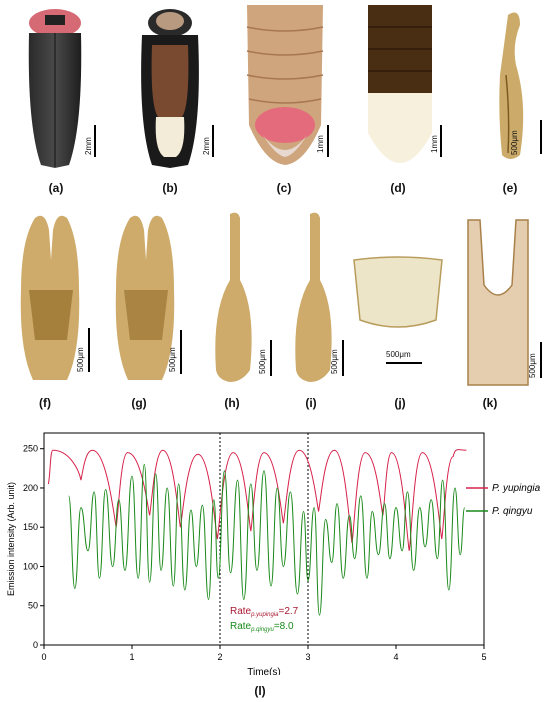 Image resolution: width=550 pixels, height=702 pixels. Describe the element at coordinates (30, 449) in the screenshot. I see `y-tick-label: 250` at that location.